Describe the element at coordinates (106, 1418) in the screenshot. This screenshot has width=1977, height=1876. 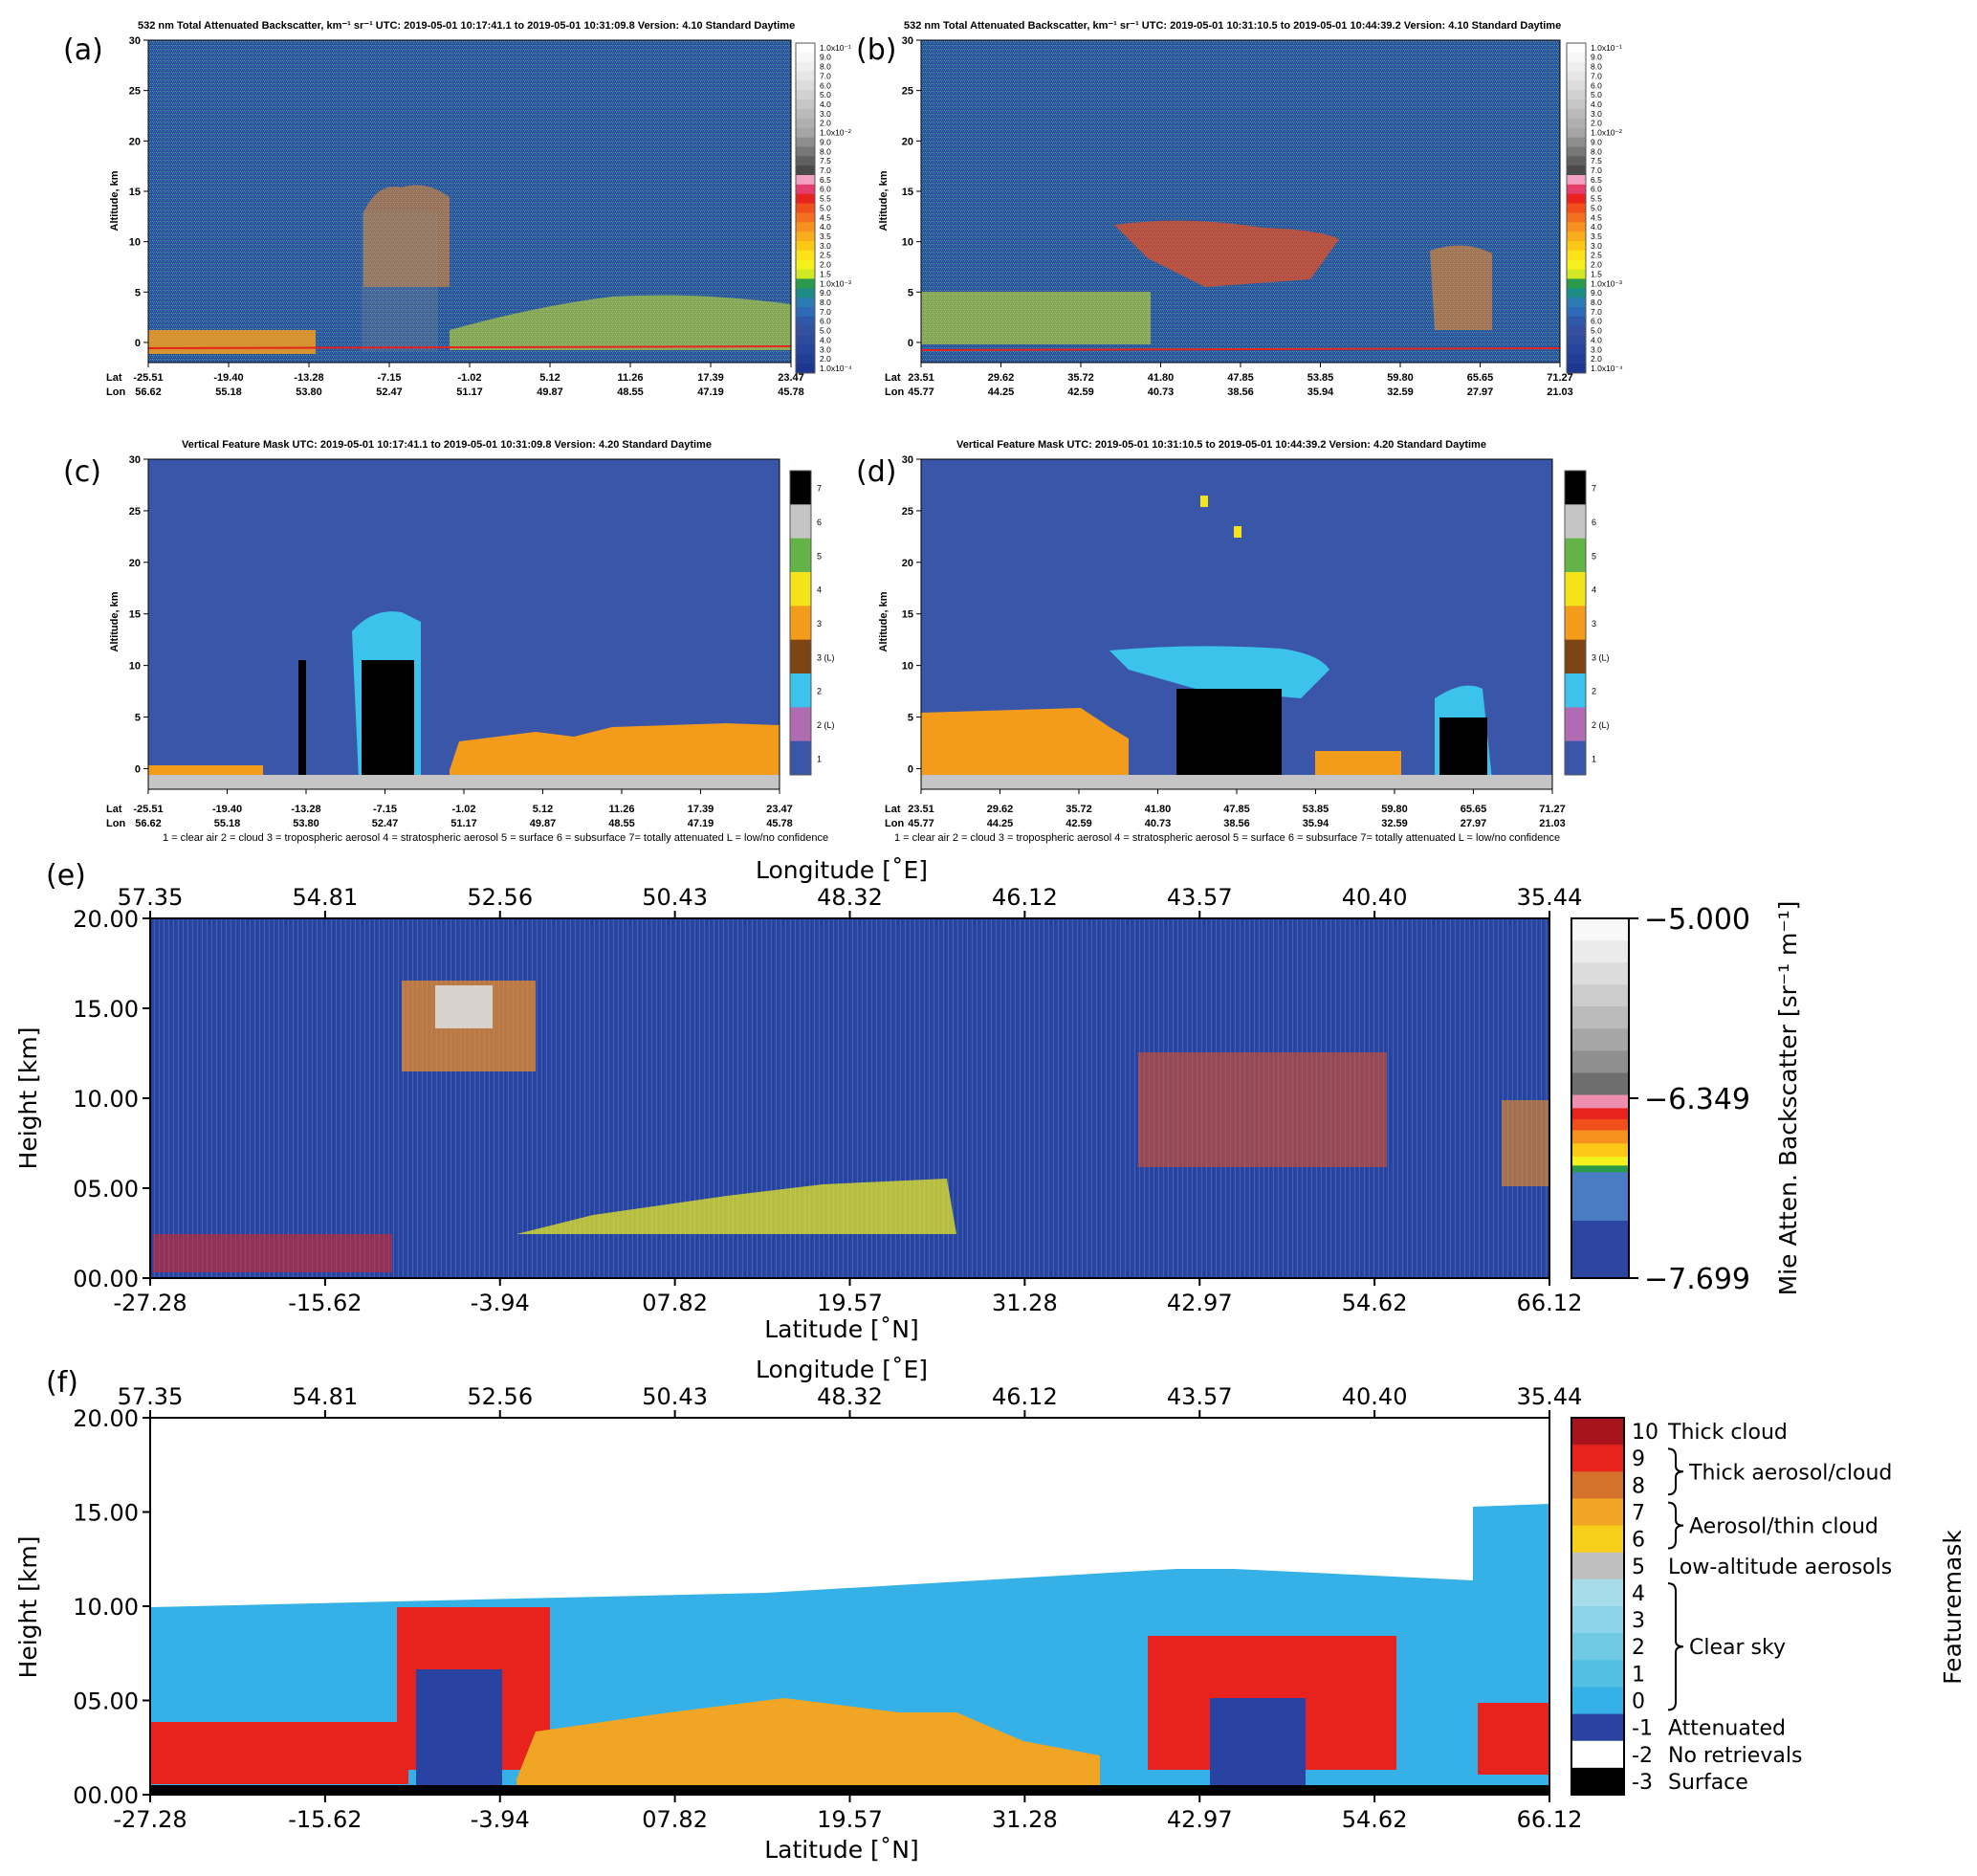
I see `ytick-label: 20.00` at that location.